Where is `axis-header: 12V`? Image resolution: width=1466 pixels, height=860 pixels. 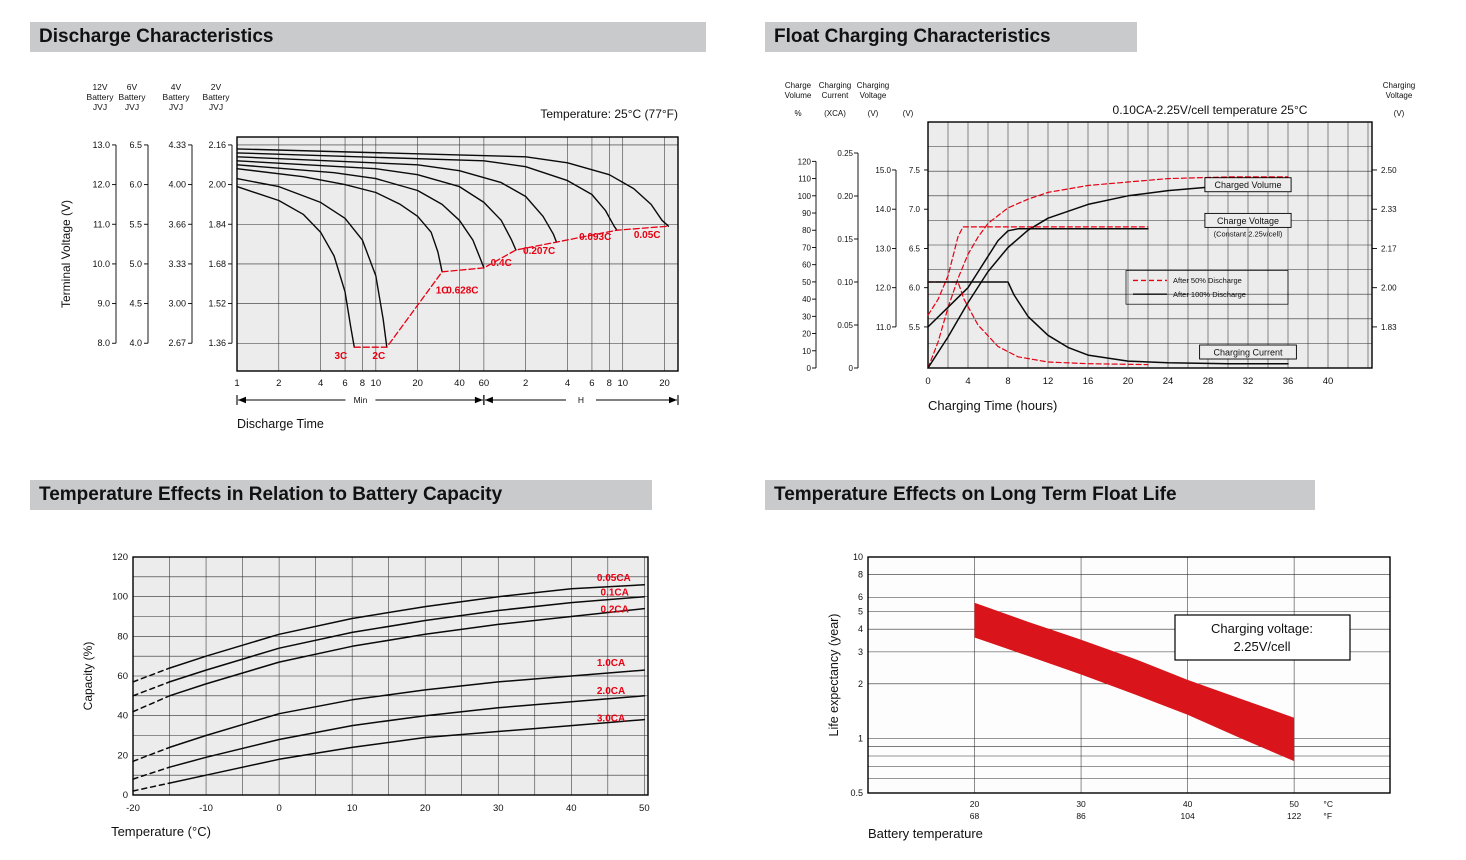
axis-header: 12V is located at coordinates (99, 87).